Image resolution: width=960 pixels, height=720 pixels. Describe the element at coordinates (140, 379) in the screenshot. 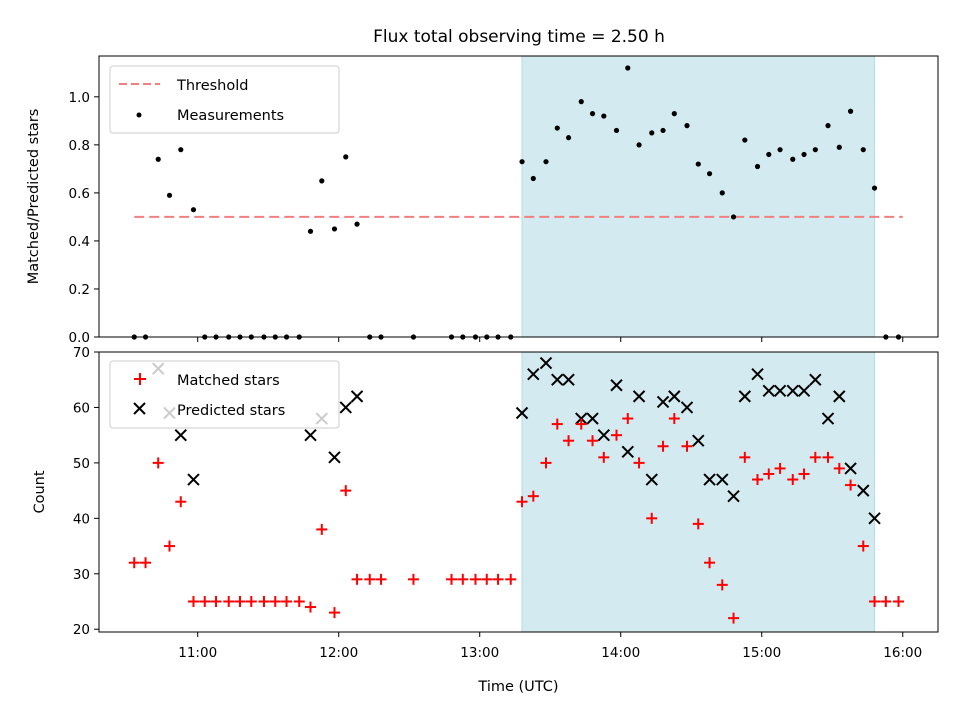

I see `matched-legend-swatch` at that location.